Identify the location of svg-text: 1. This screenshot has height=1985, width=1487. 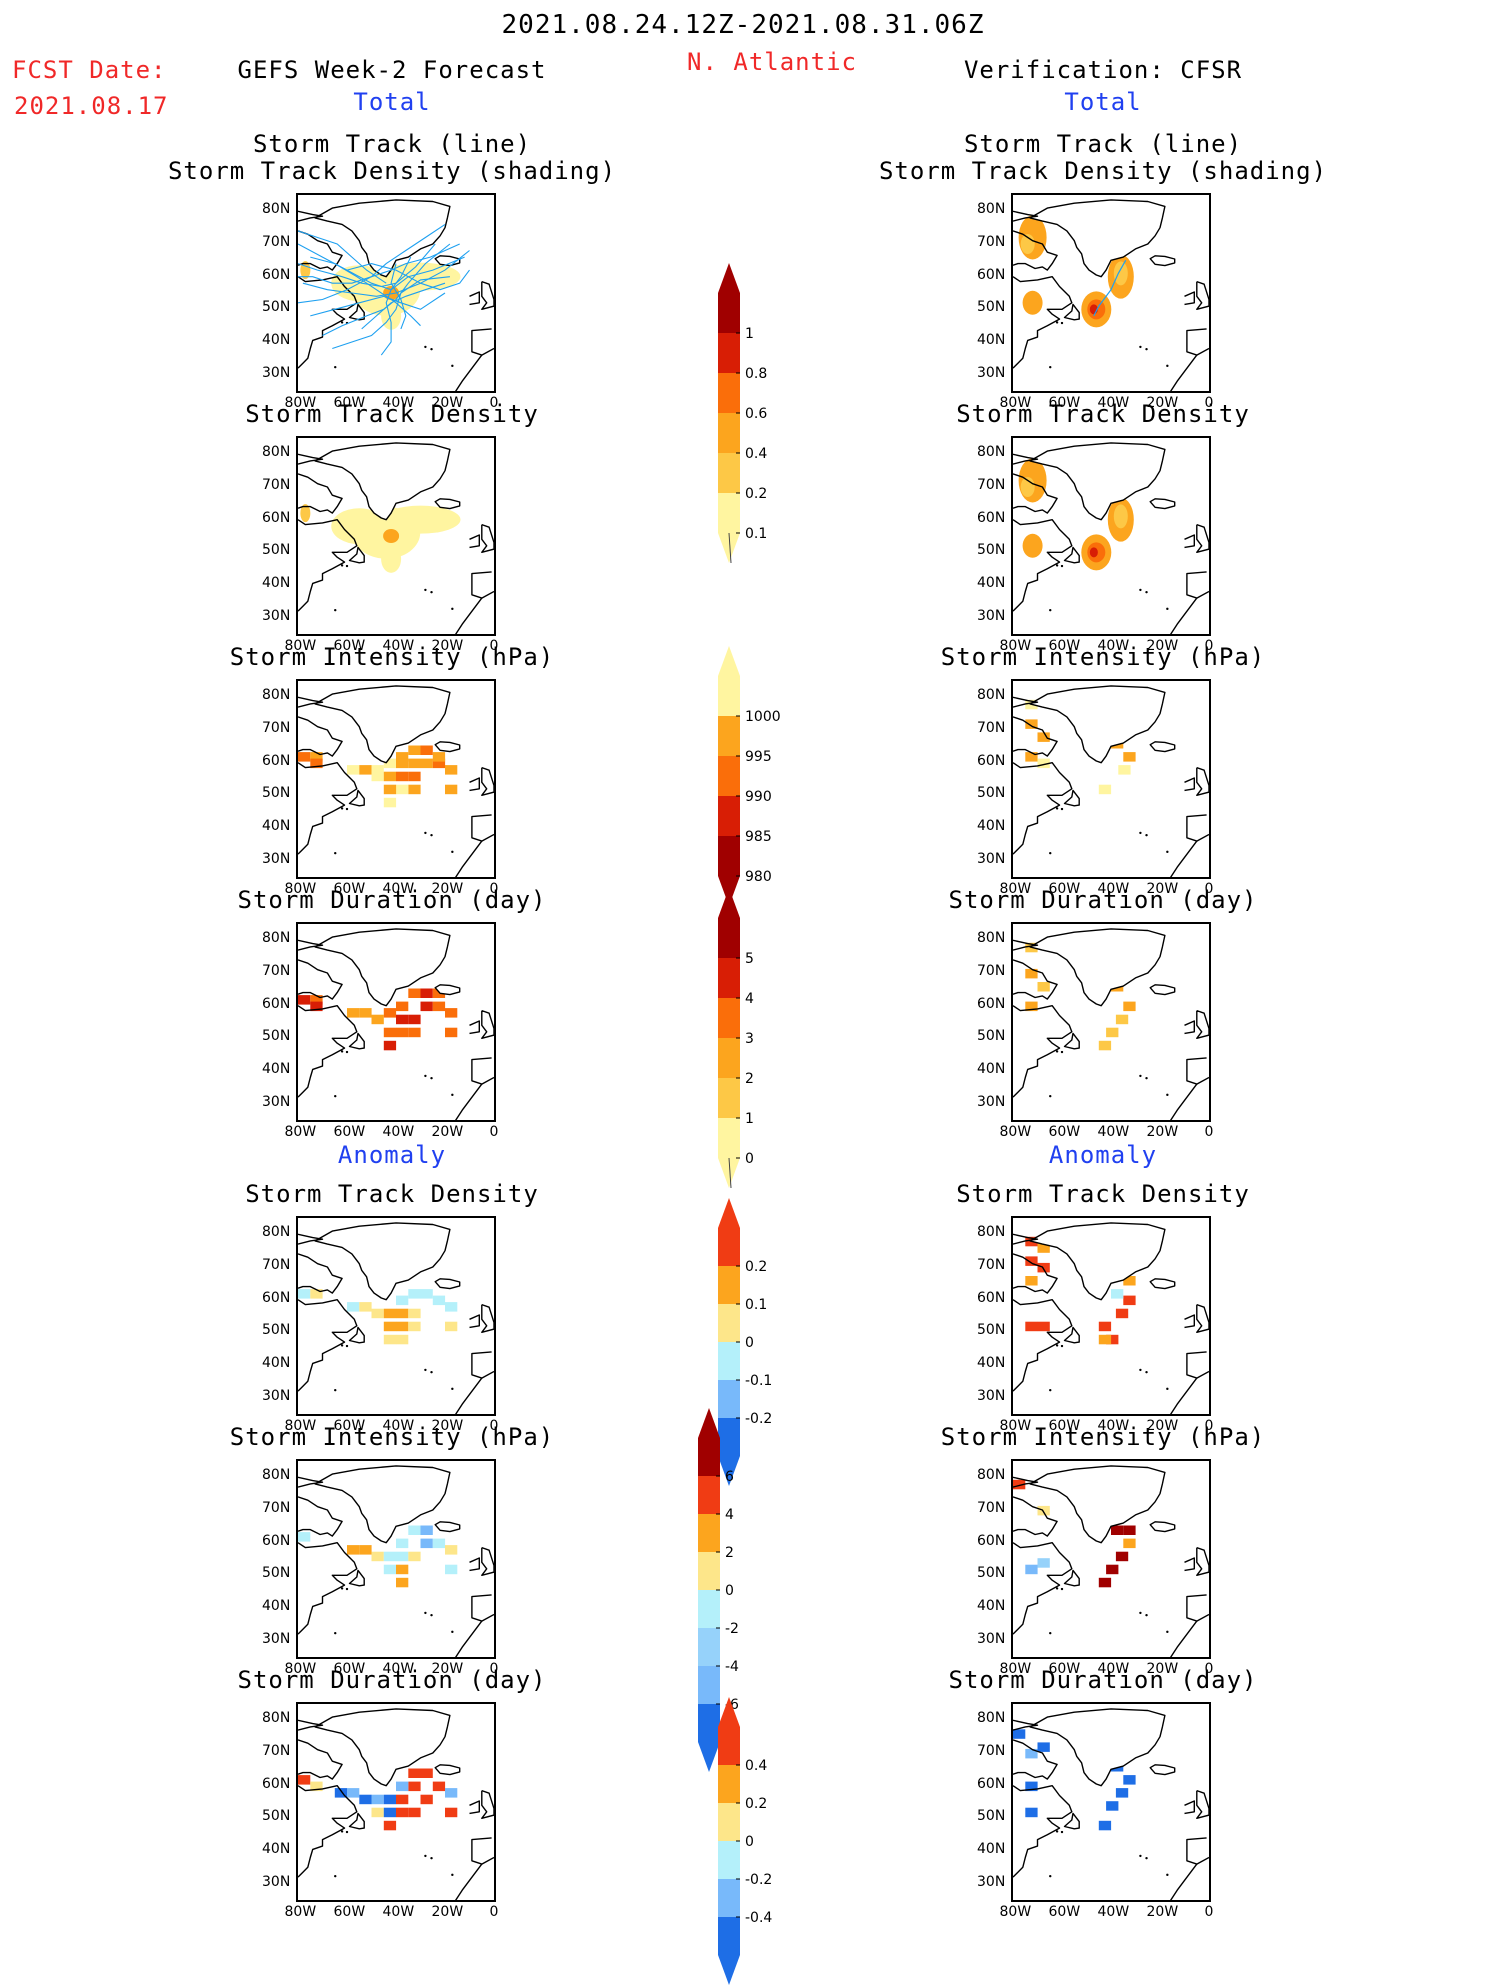
(749, 1119).